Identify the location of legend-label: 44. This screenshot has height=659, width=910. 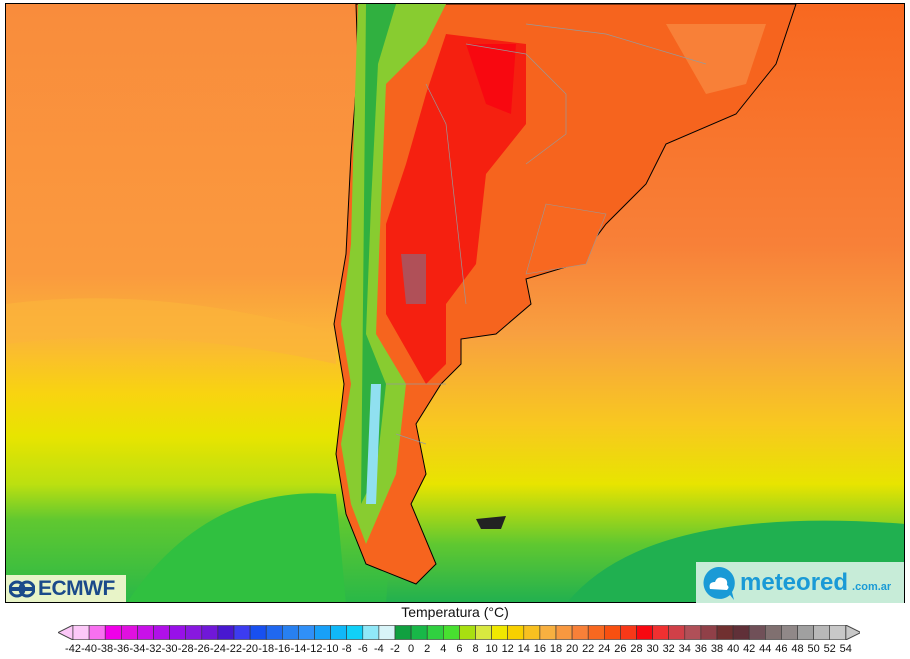
(765, 649).